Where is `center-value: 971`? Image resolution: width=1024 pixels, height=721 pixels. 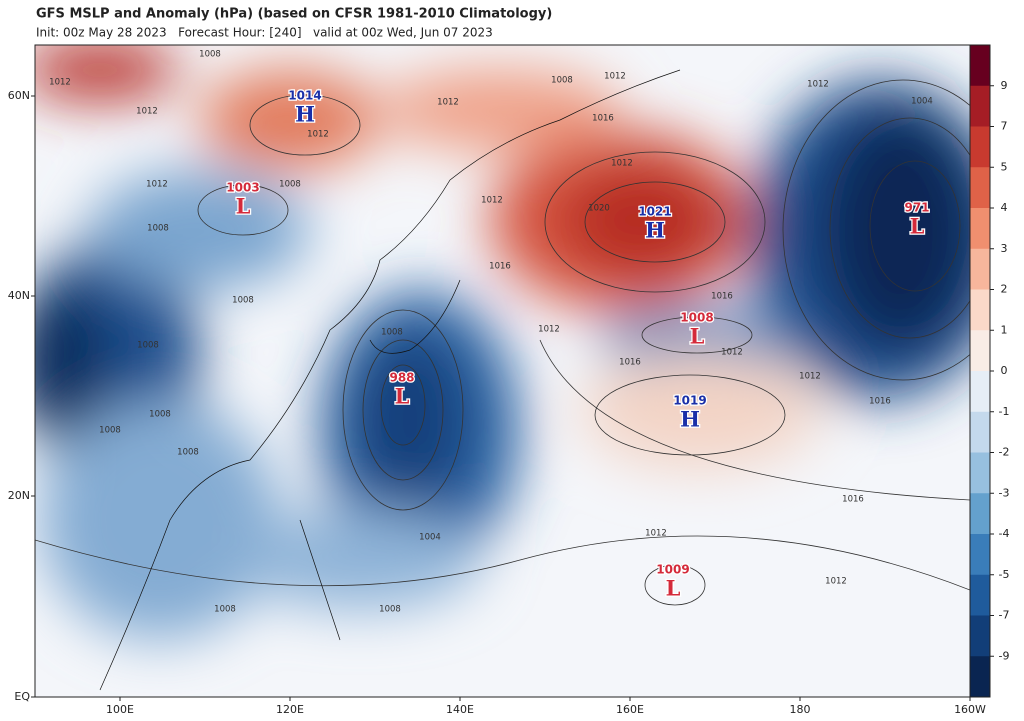
center-value: 971 is located at coordinates (916, 208).